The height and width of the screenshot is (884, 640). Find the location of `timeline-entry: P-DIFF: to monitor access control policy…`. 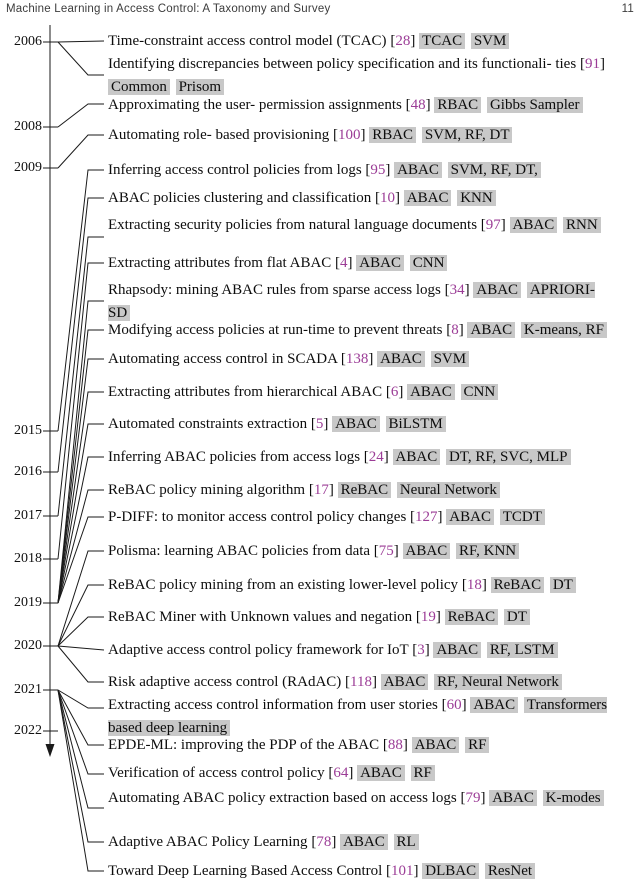

timeline-entry: P-DIFF: to monitor access control policy… is located at coordinates (361, 517).